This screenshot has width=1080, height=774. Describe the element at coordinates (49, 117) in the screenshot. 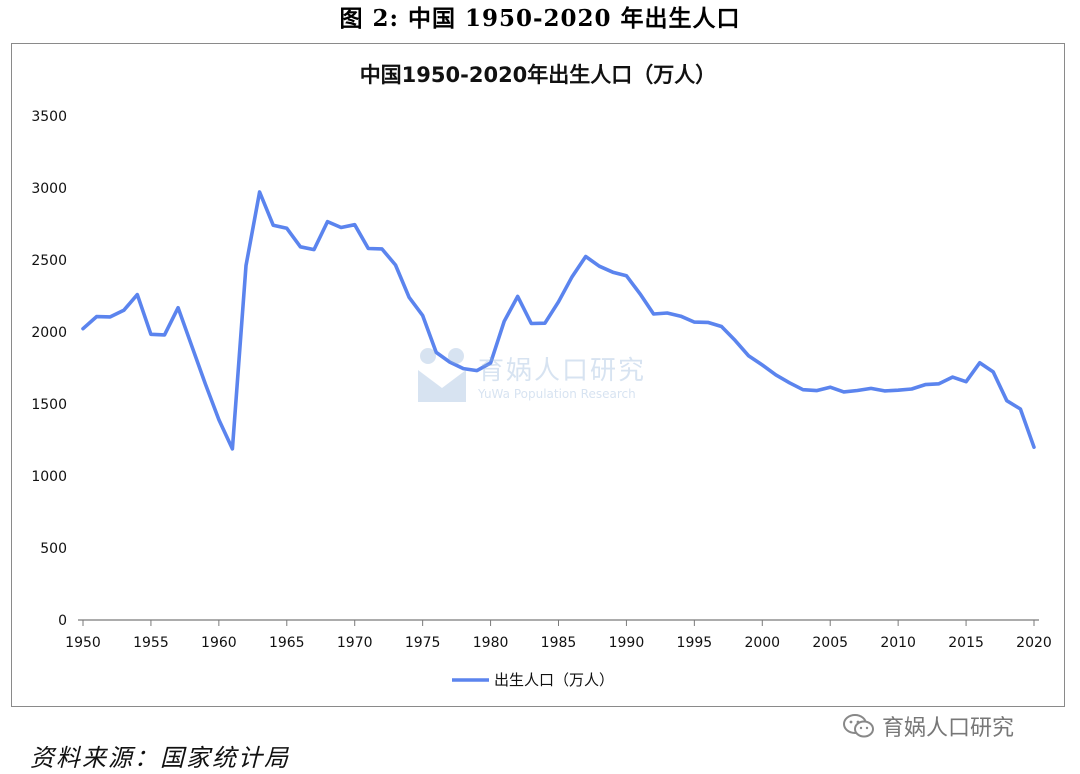

I see `y-tick-label: 3500` at that location.